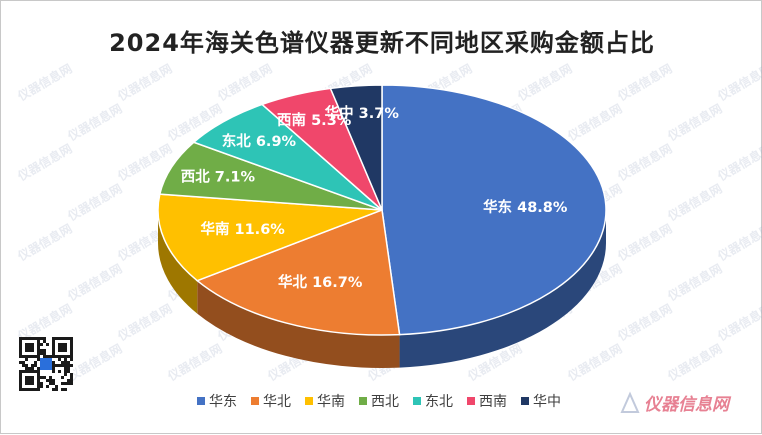  What do you see at coordinates (314, 120) in the screenshot?
I see `slice-label-西南: 西南 5.3%` at bounding box center [314, 120].